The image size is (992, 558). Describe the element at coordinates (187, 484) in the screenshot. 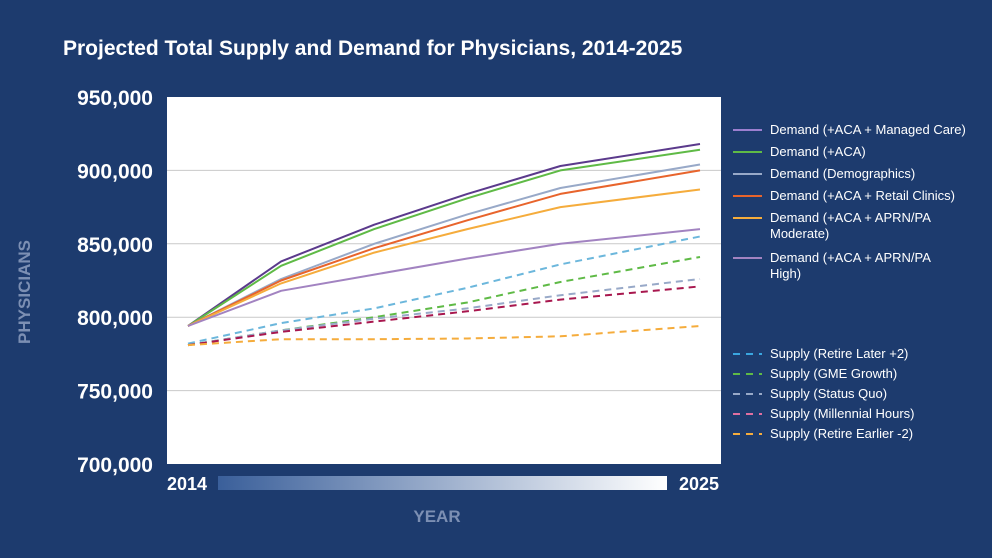

I see `x-tick-label-start: 2014` at that location.